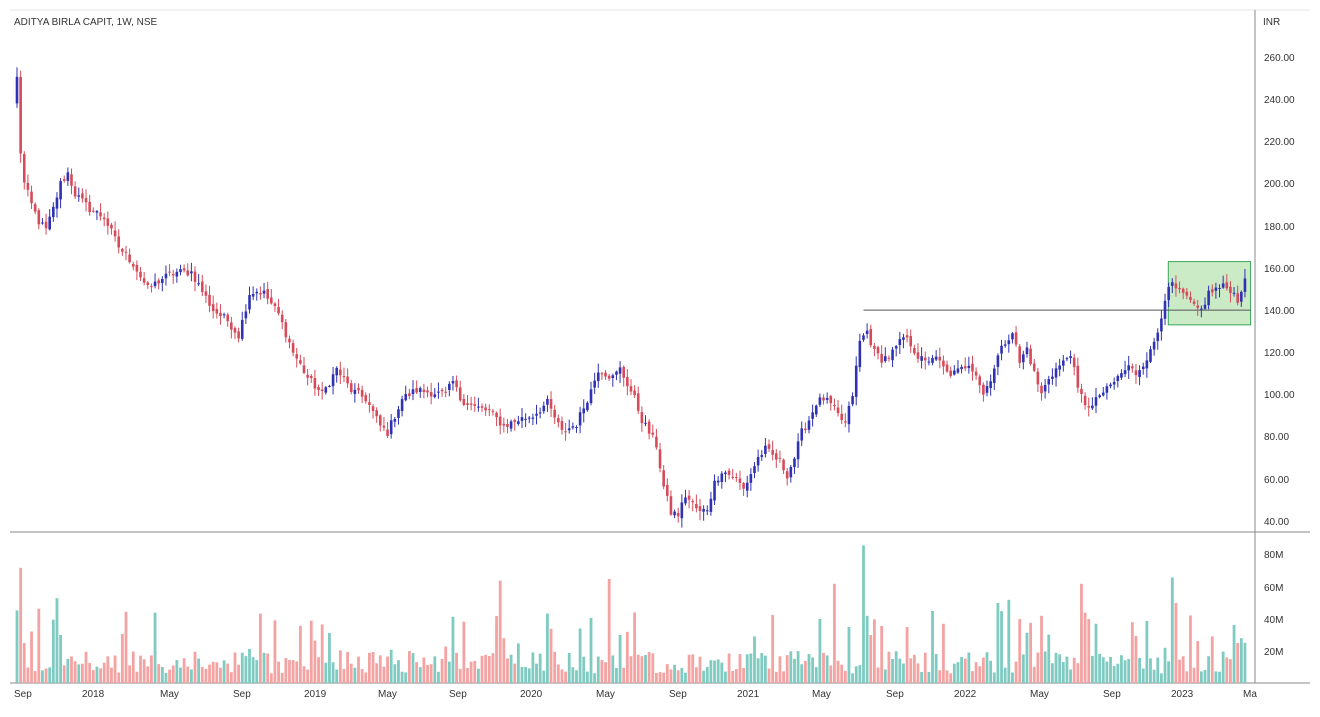 The height and width of the screenshot is (717, 1320). What do you see at coordinates (1279, 58) in the screenshot?
I see `price-tick: 260.00` at bounding box center [1279, 58].